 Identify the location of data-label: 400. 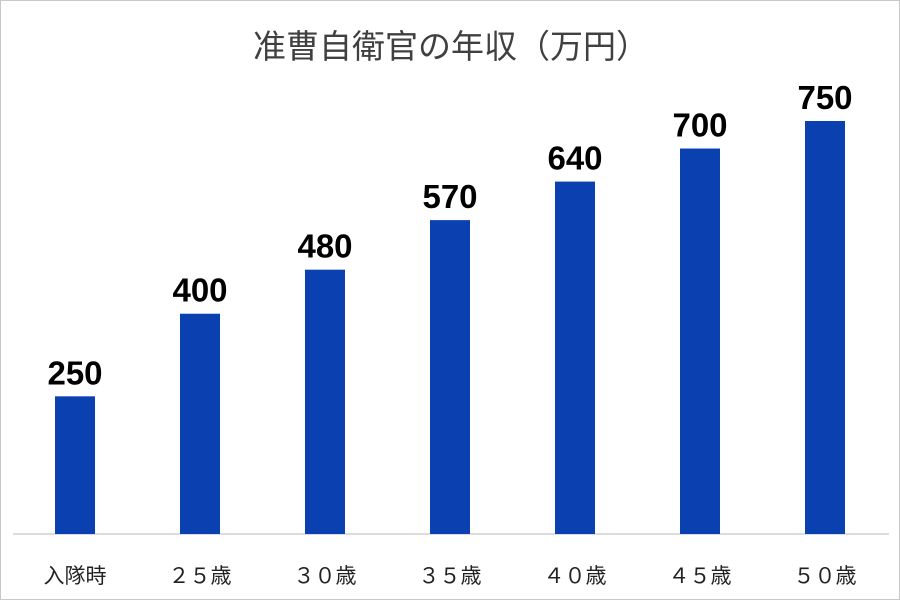
(199, 290).